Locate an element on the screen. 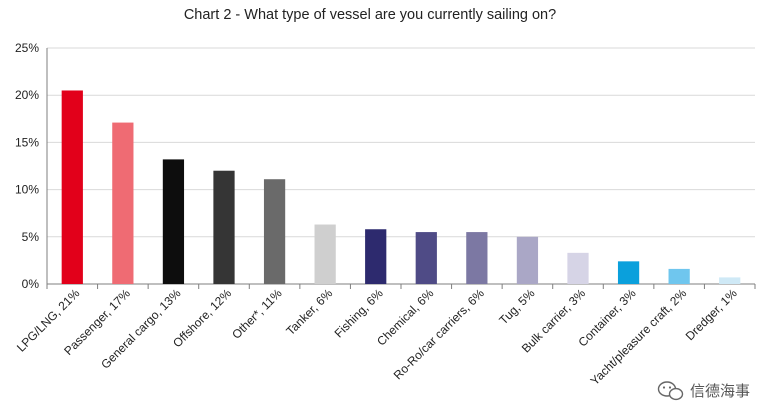  category-label: Tug, 5% is located at coordinates (516, 306).